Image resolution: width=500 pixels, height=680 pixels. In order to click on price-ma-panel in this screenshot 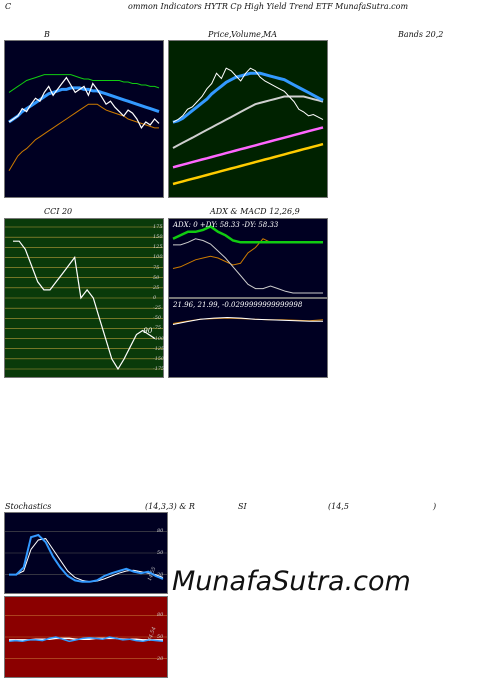, I will do `click(248, 119)`.